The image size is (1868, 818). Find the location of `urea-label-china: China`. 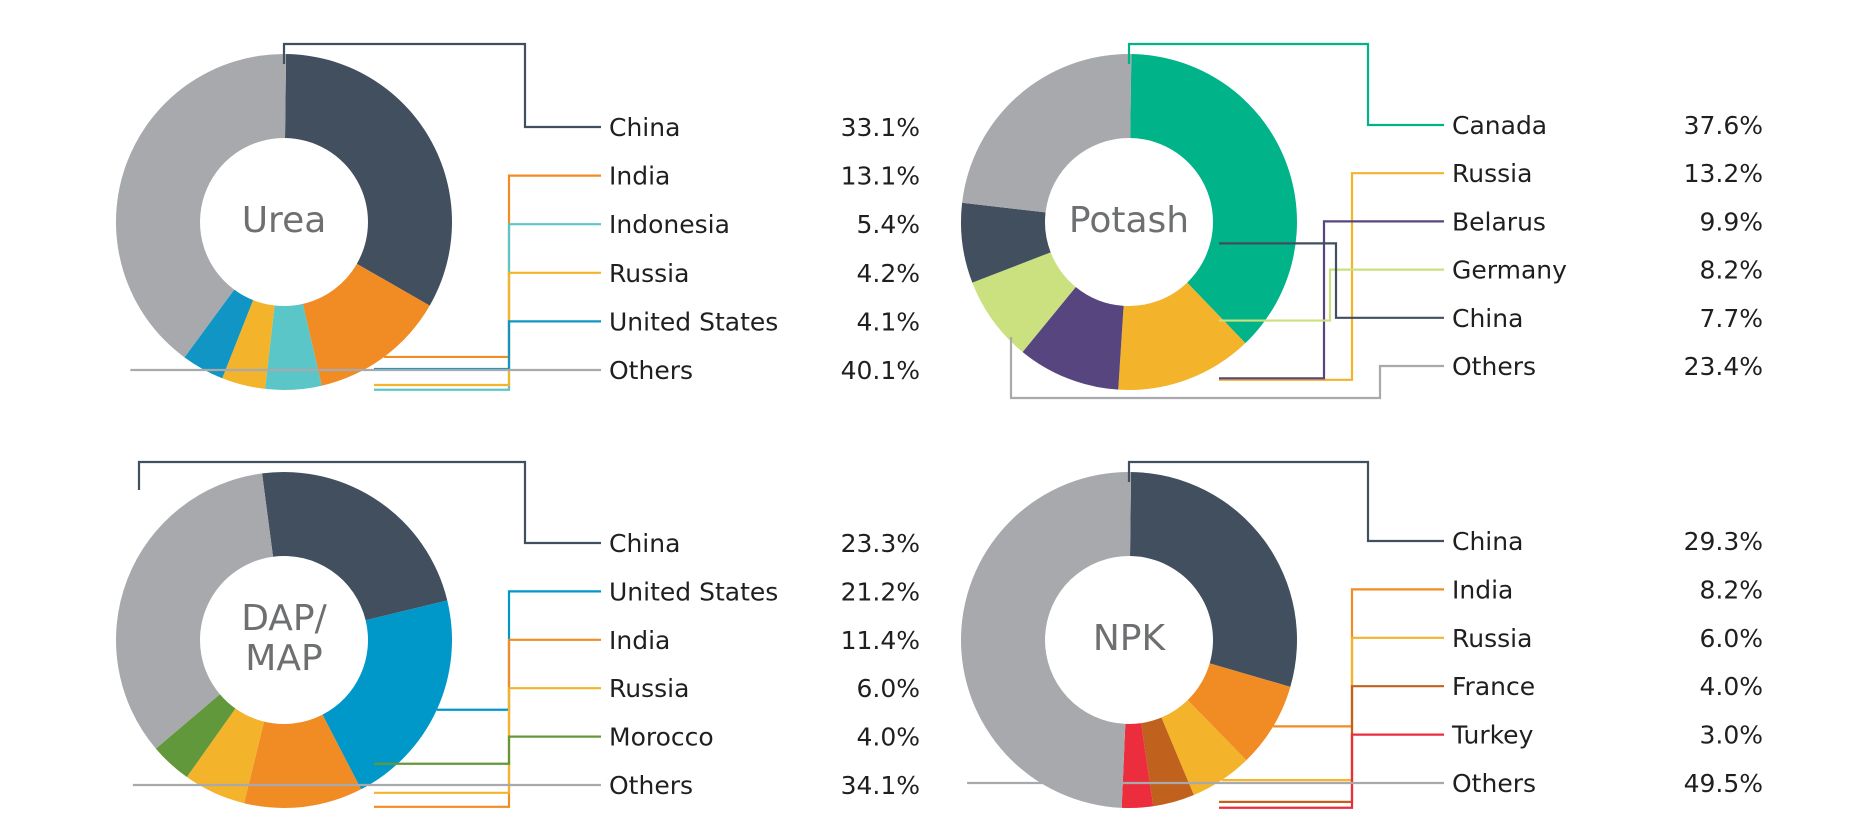

urea-label-china: China is located at coordinates (644, 127).